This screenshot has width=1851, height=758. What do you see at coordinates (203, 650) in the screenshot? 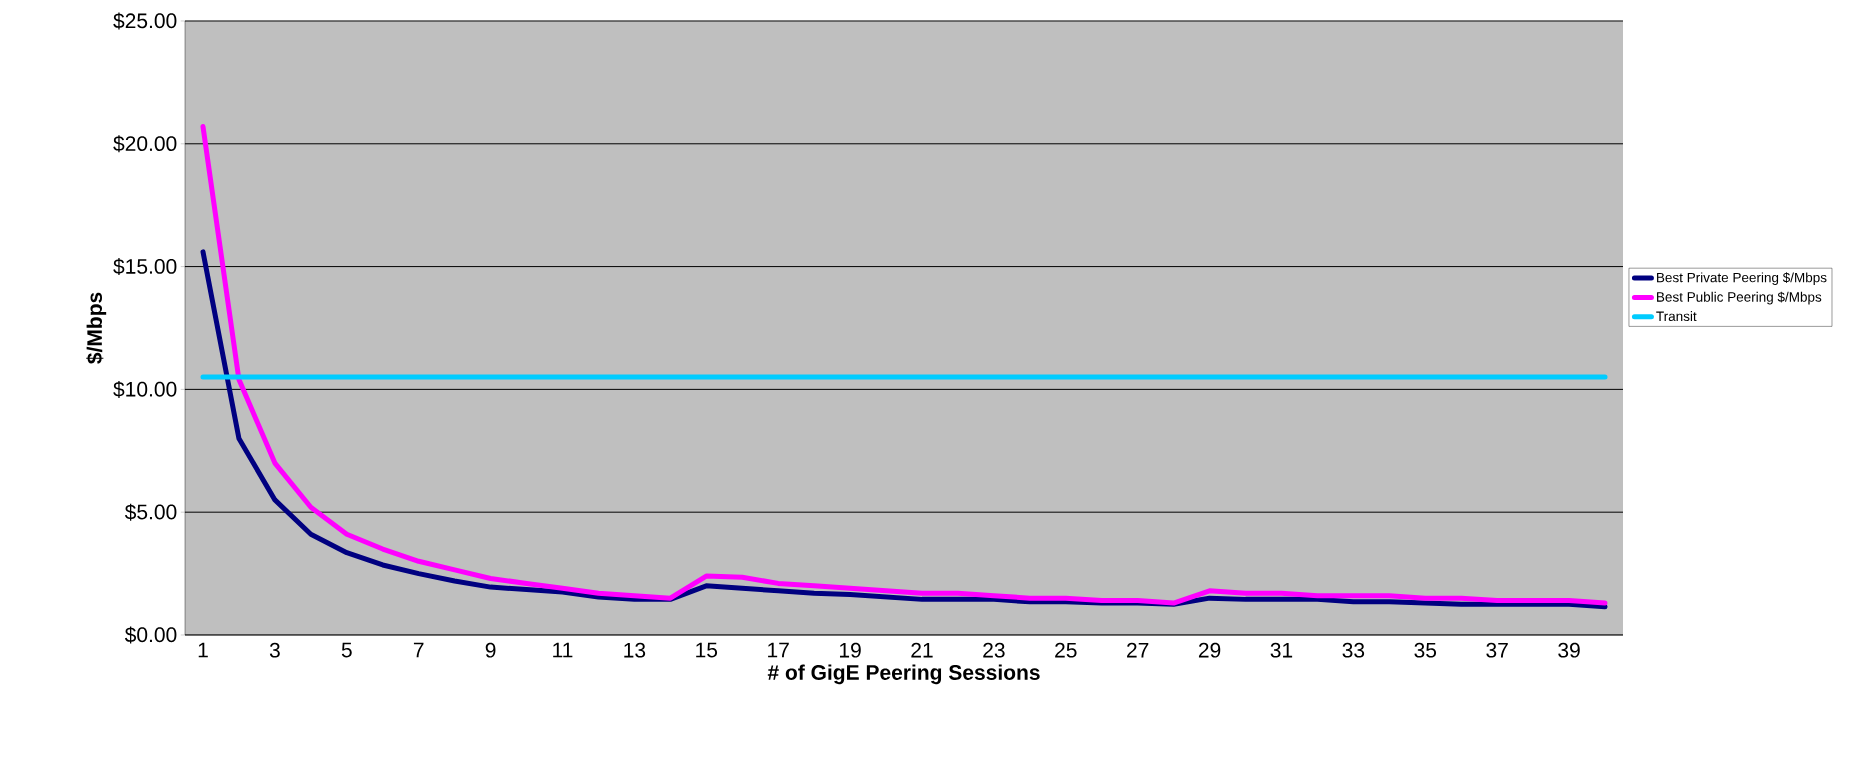
I see `x-tick-label: 1` at bounding box center [203, 650].